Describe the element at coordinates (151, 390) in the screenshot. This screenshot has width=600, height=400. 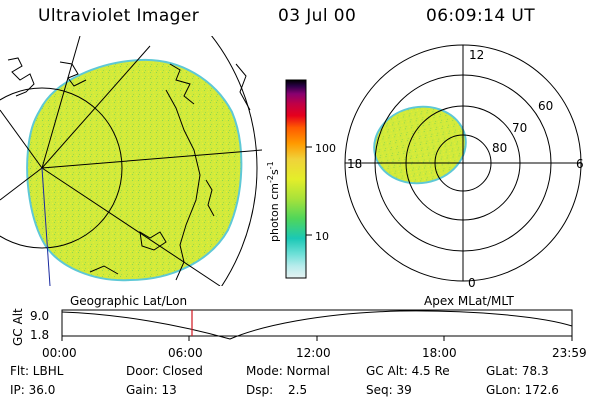
I see `info-gain: Gain: 13` at that location.